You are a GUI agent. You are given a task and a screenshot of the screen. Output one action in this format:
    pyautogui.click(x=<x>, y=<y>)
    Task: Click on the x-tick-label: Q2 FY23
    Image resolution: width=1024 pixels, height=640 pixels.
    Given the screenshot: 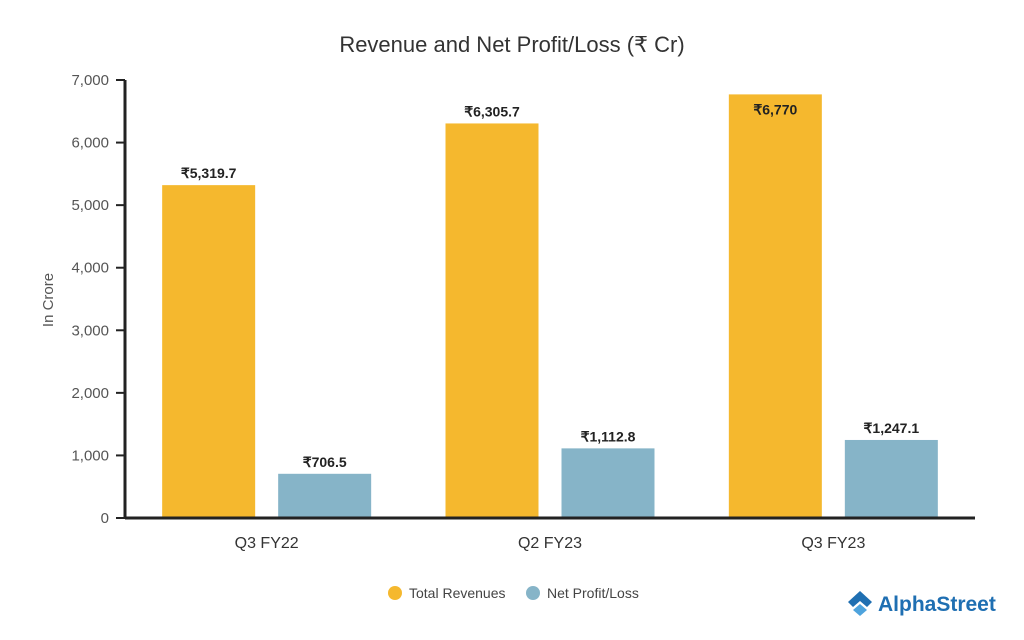 What is the action you would take?
    pyautogui.click(x=550, y=543)
    